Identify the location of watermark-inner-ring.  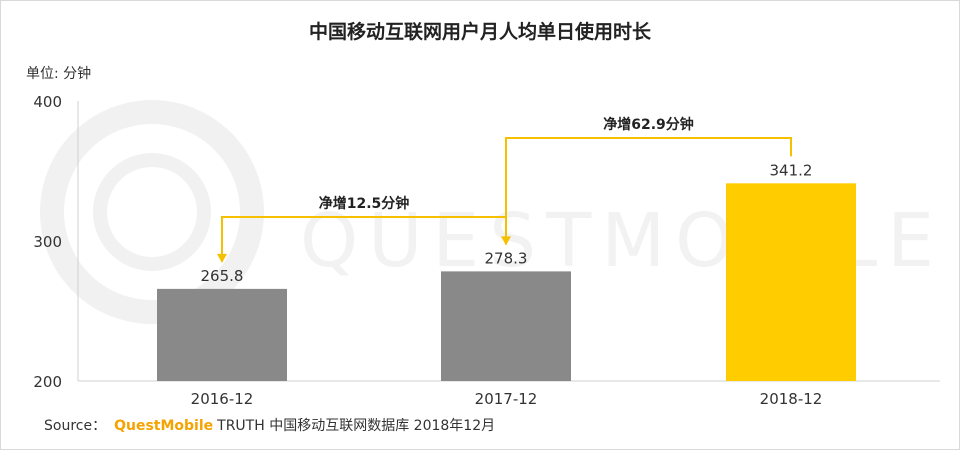
(152, 212).